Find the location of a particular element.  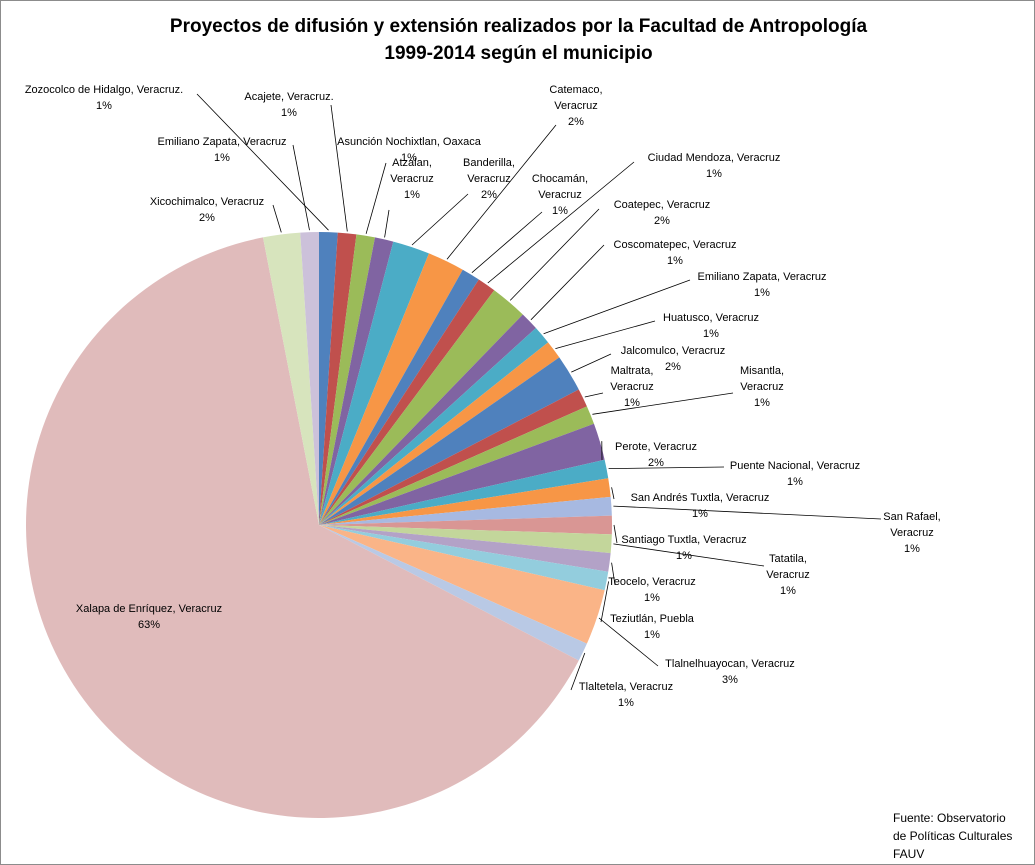

data-label: Huatusco, Veracruz 1% is located at coordinates (711, 326).